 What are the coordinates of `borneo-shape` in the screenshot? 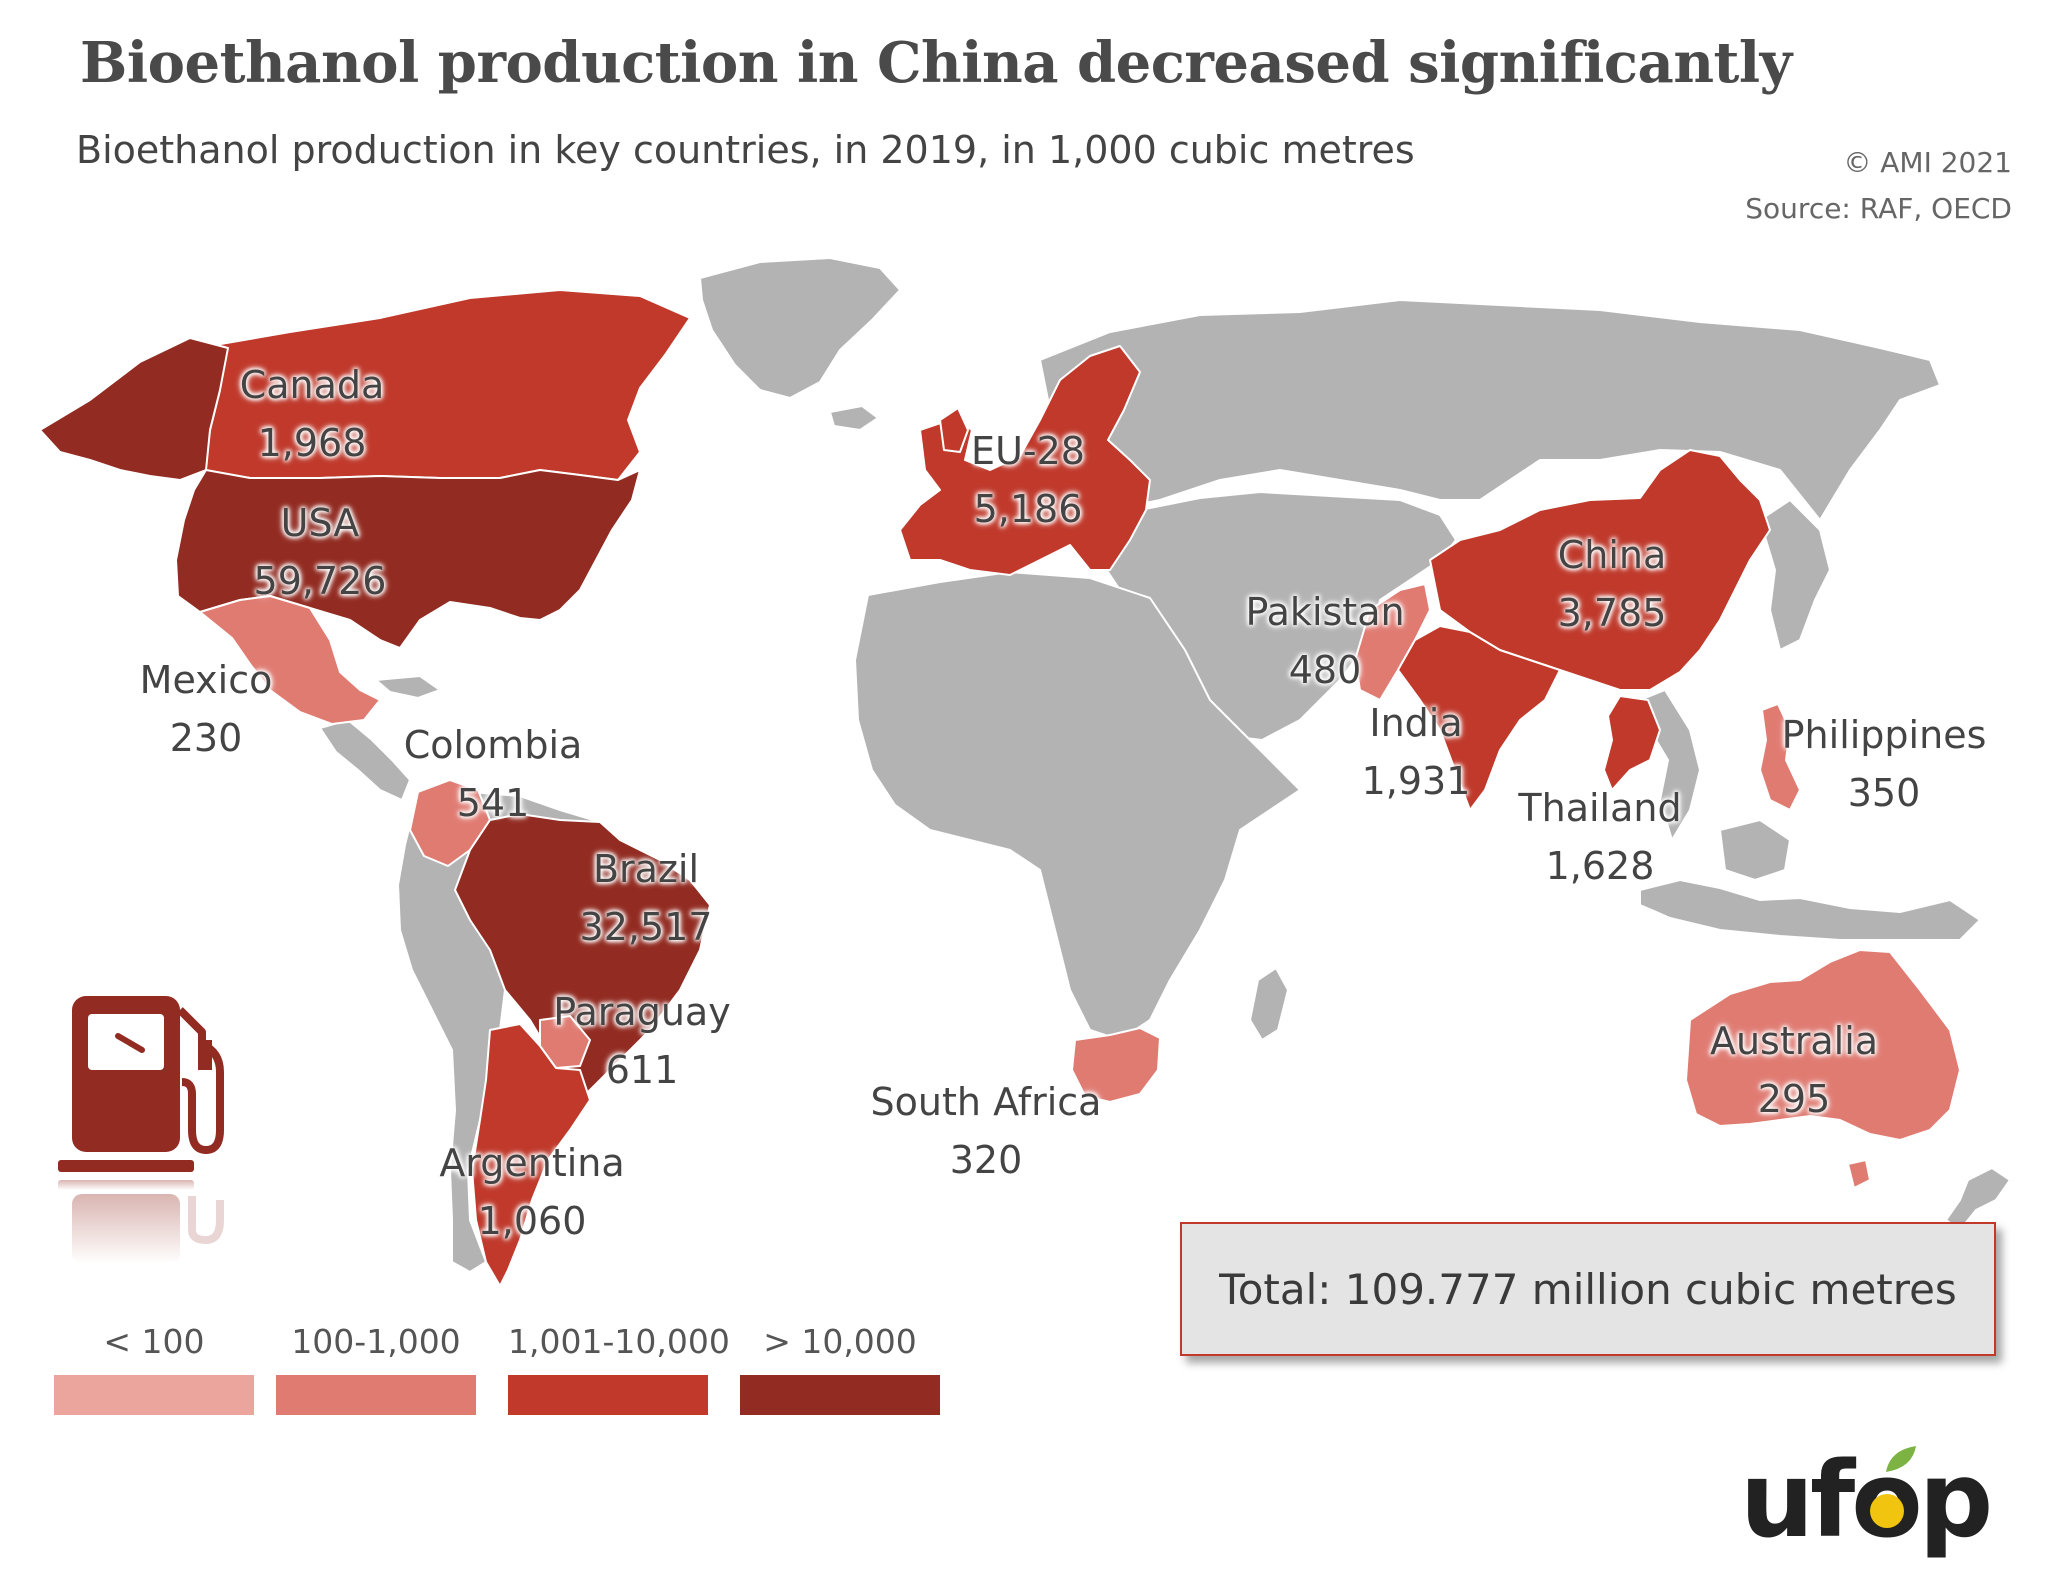 It's located at (1755, 850).